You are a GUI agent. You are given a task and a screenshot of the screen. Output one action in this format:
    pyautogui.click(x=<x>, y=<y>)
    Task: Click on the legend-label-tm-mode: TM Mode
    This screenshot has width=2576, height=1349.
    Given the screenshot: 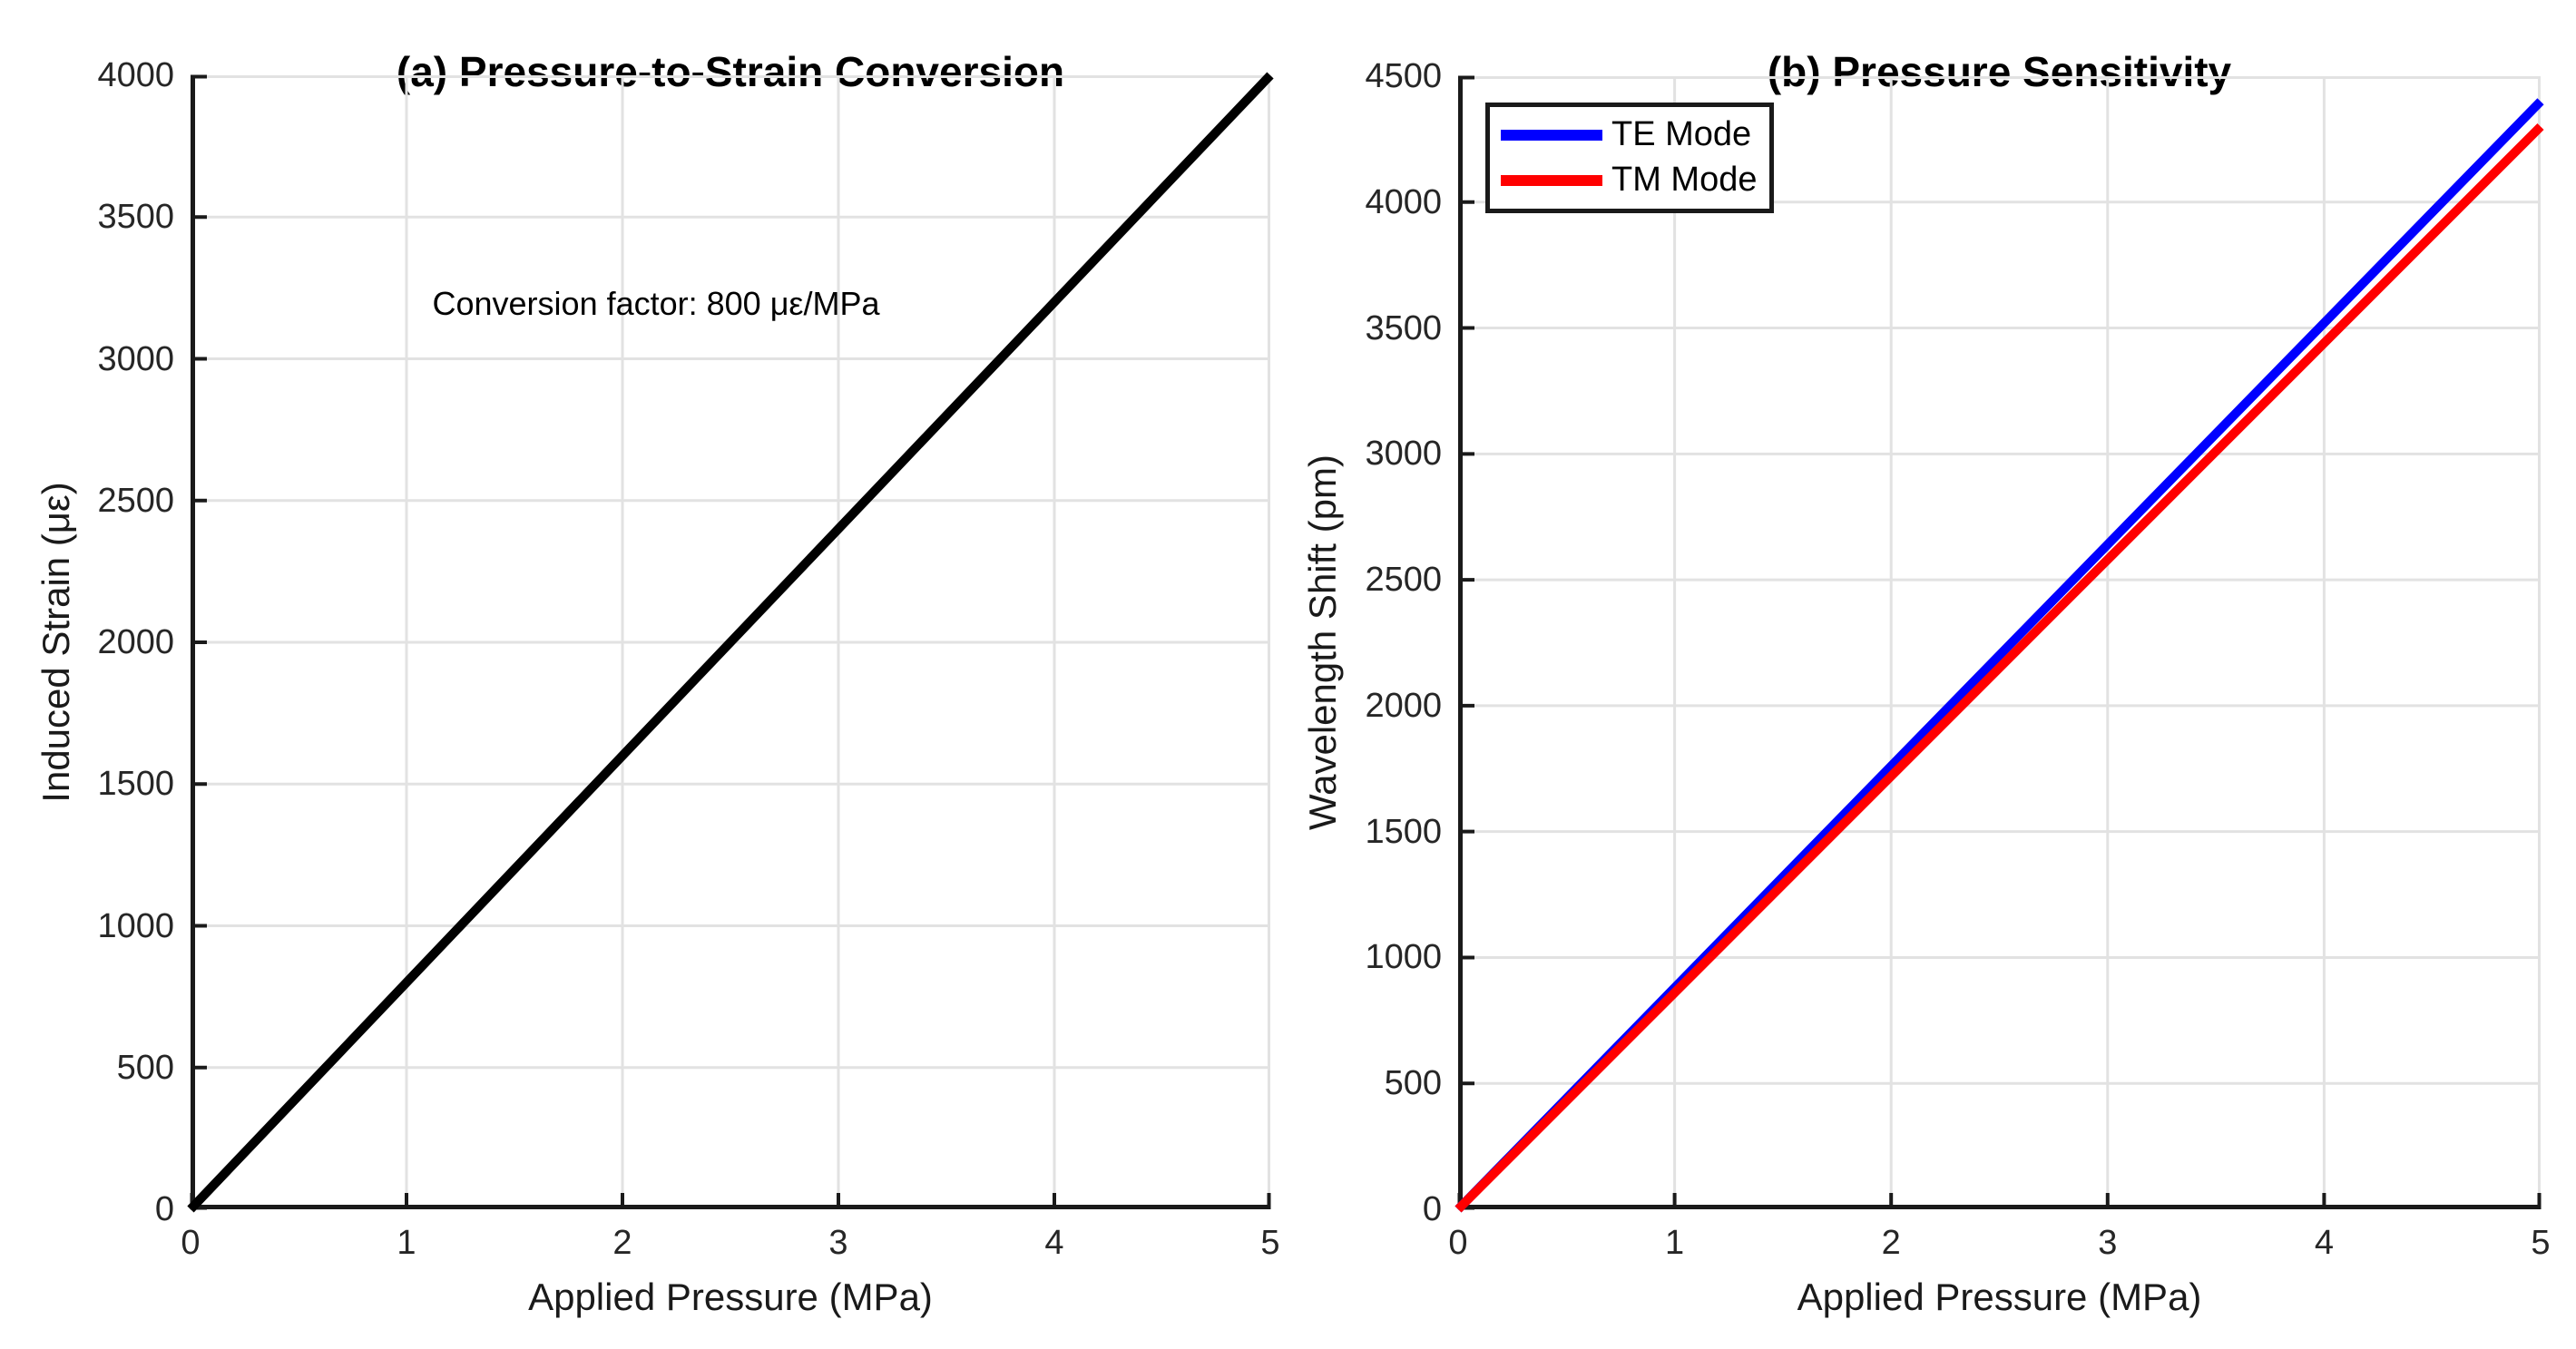 What is the action you would take?
    pyautogui.click(x=1684, y=180)
    